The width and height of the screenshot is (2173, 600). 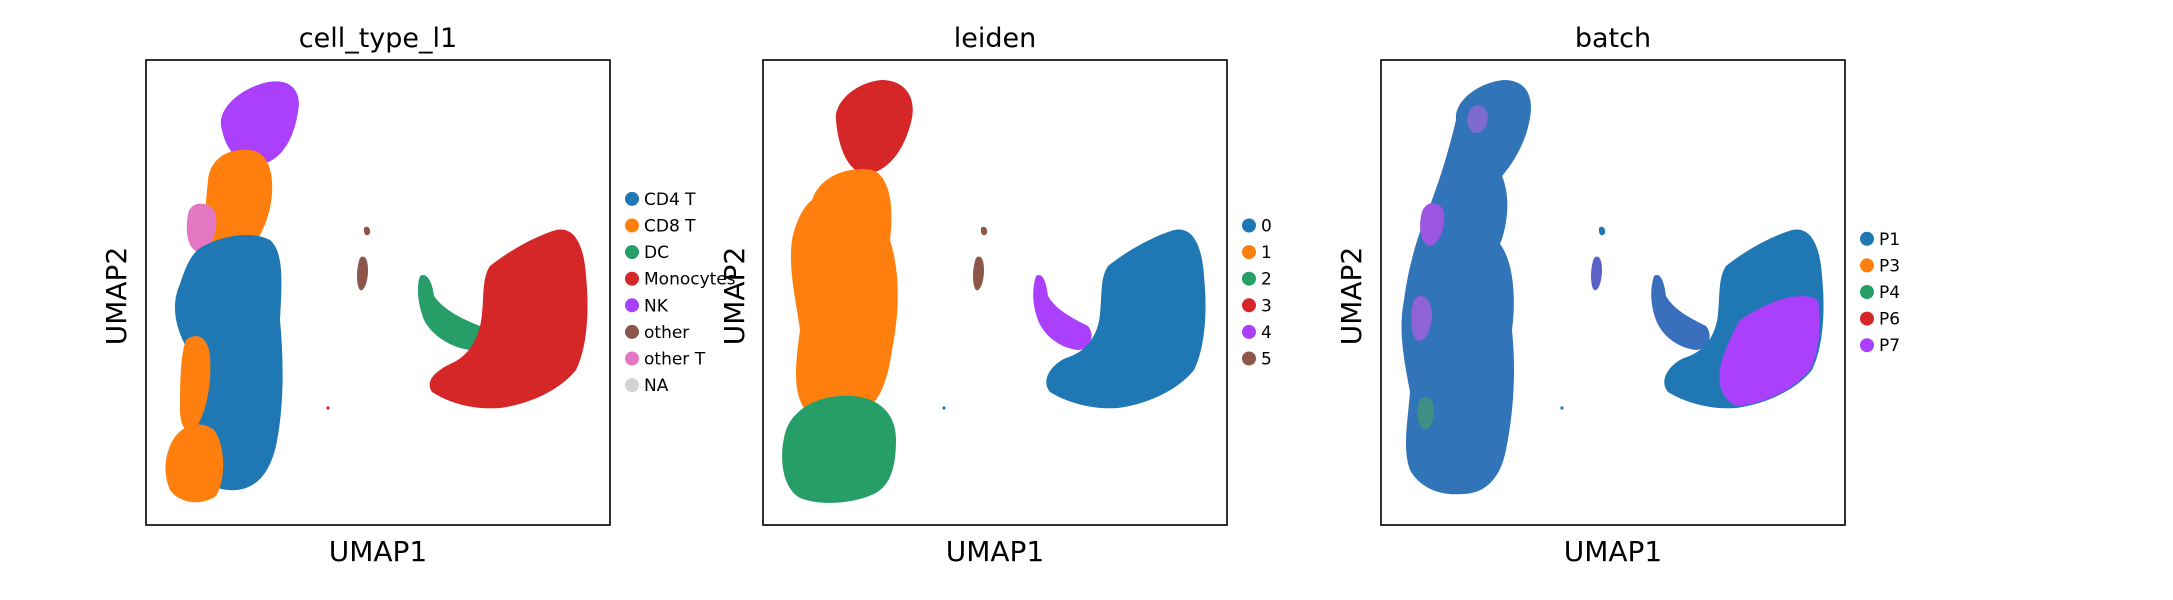 I want to click on small-strip, so click(x=1680, y=312).